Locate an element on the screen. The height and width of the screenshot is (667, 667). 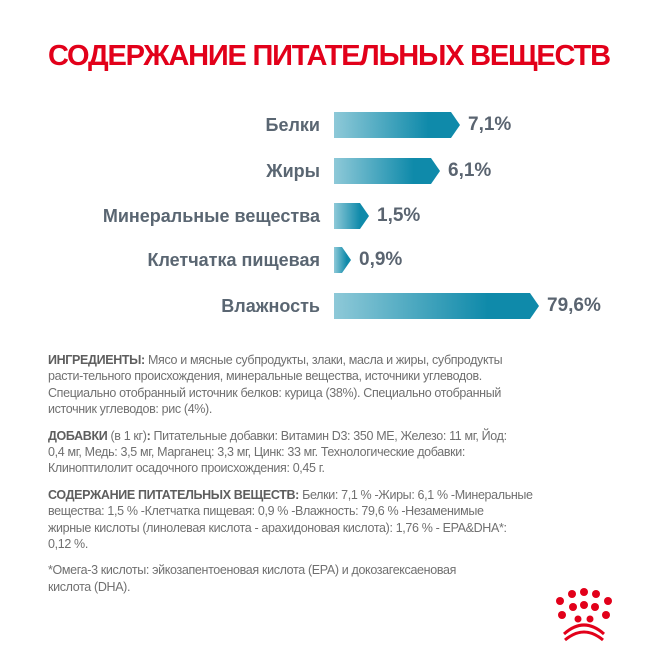
colon: : is located at coordinates (148, 435).